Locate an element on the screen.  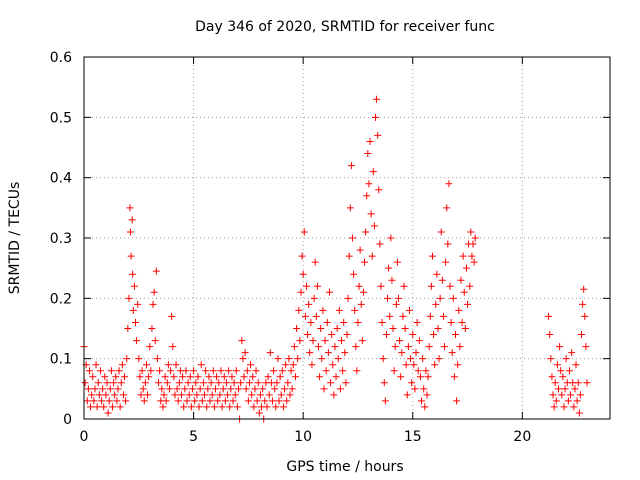
y-axis-label: SRMTID / TECUs is located at coordinates (15, 238).